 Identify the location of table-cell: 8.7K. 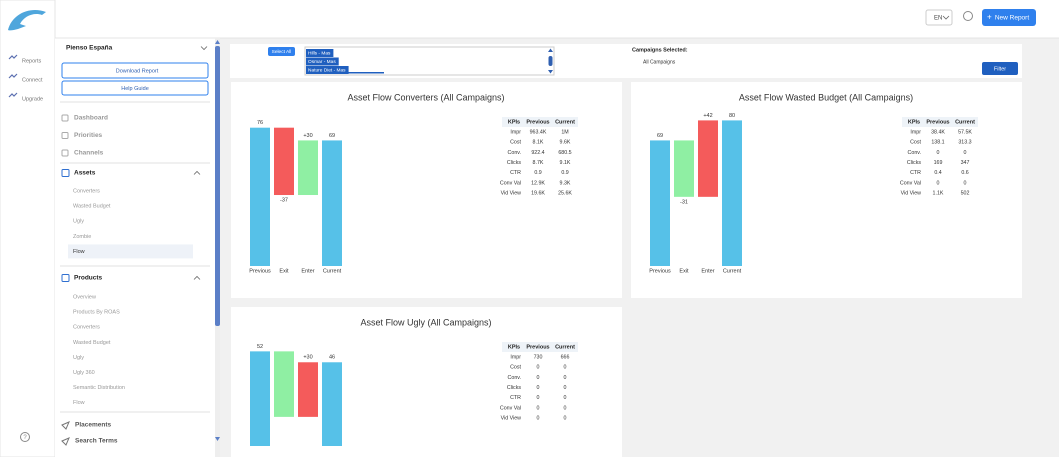
(538, 163).